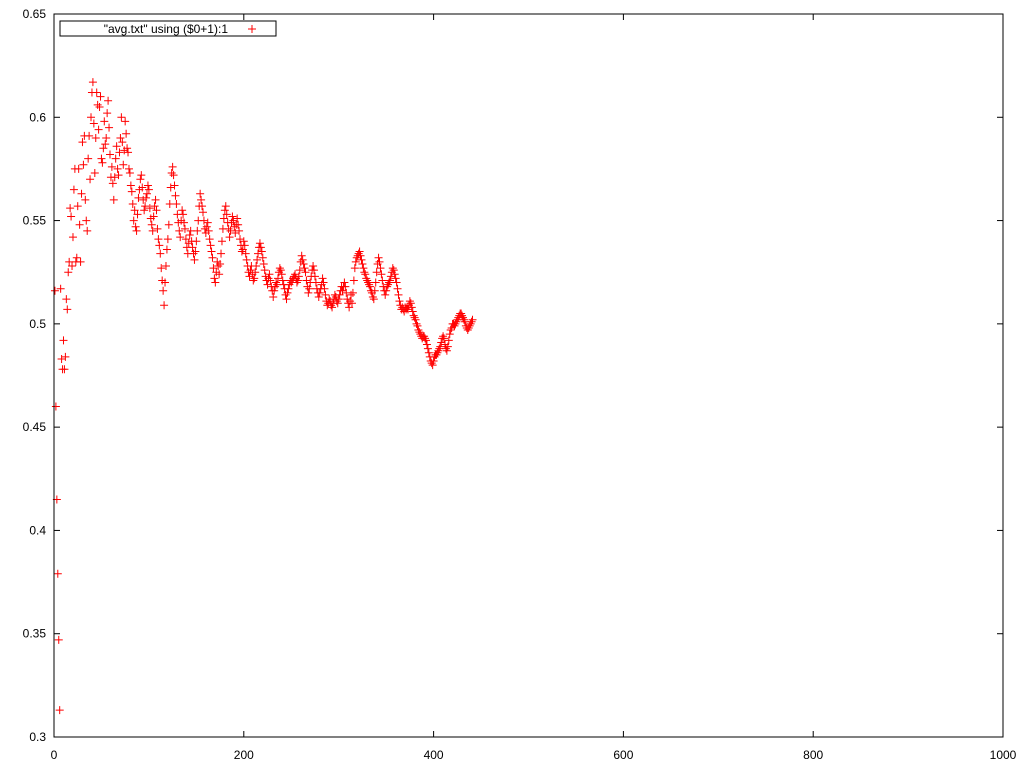 This screenshot has width=1024, height=768. Describe the element at coordinates (37, 737) in the screenshot. I see `y-tick-label: 0.3` at that location.